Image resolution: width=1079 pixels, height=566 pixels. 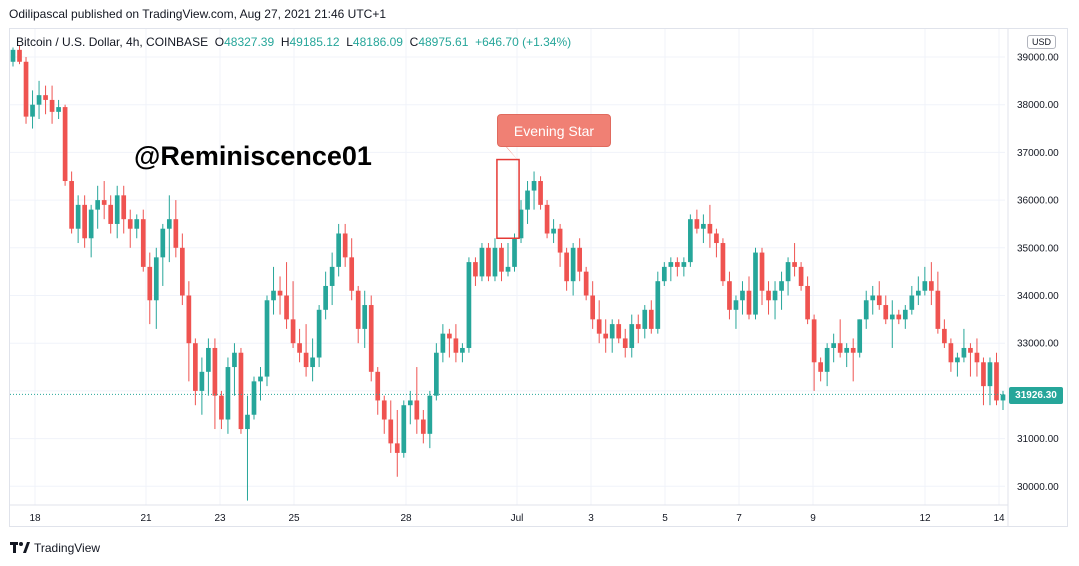 What do you see at coordinates (220, 518) in the screenshot?
I see `x-tick-label: 23` at bounding box center [220, 518].